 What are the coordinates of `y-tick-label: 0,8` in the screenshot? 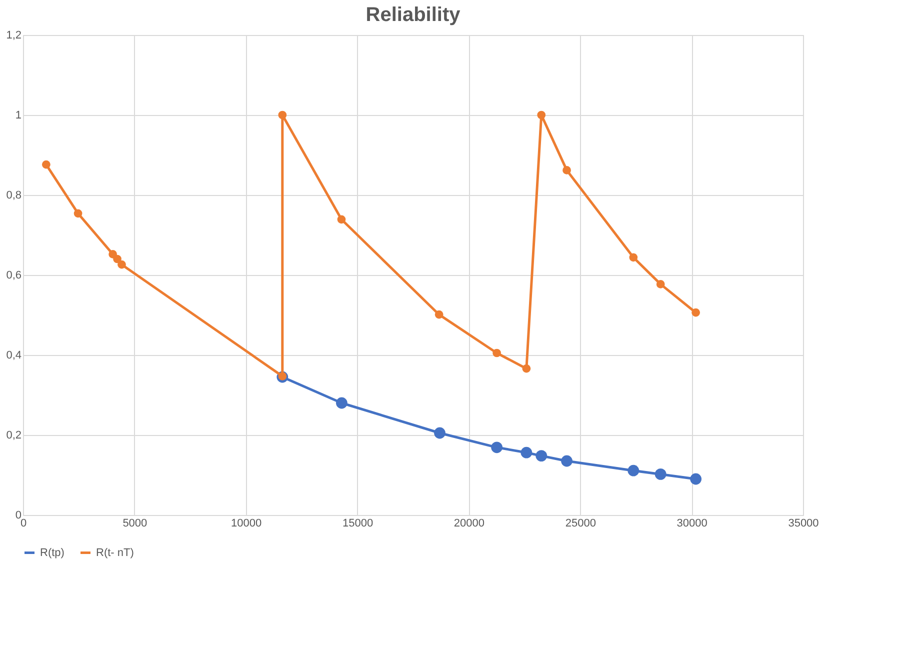 It's located at (14, 196).